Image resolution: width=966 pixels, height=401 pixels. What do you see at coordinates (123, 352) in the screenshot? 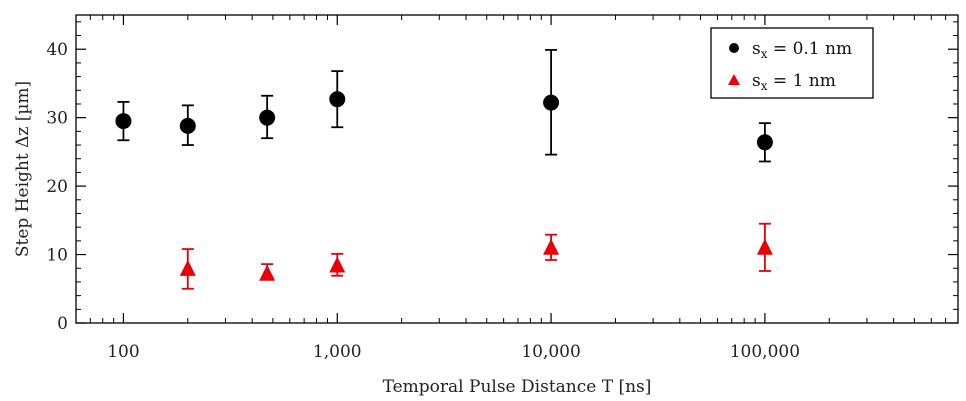
I see `x-tick-label: 100` at bounding box center [123, 352].